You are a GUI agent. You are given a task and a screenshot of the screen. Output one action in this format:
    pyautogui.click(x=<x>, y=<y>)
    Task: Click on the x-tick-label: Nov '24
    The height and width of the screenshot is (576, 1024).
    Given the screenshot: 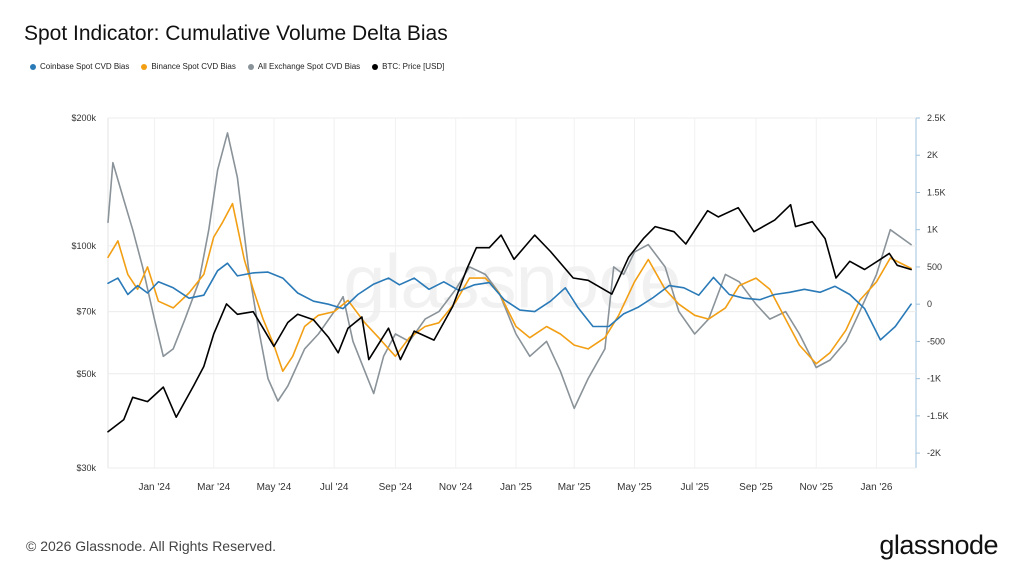 What is the action you would take?
    pyautogui.click(x=456, y=487)
    